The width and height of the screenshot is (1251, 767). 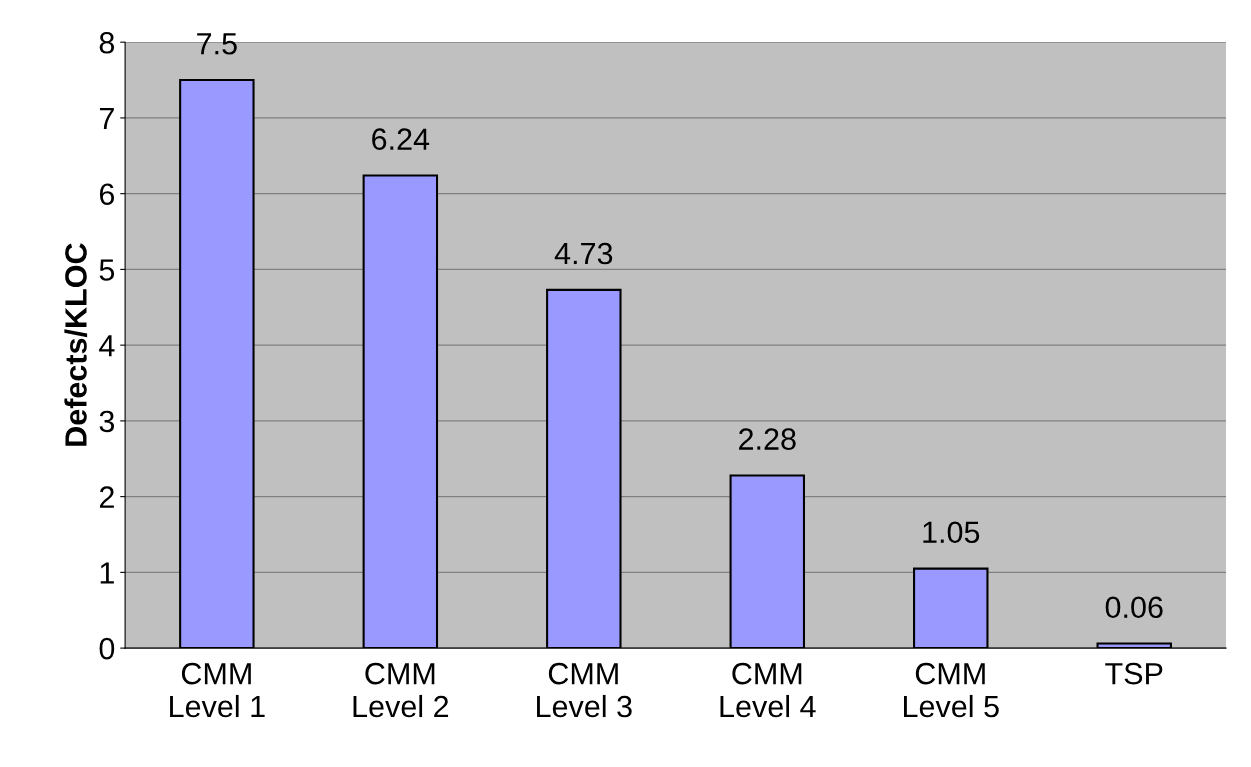 I want to click on data-label: 0.06, so click(x=1134, y=607).